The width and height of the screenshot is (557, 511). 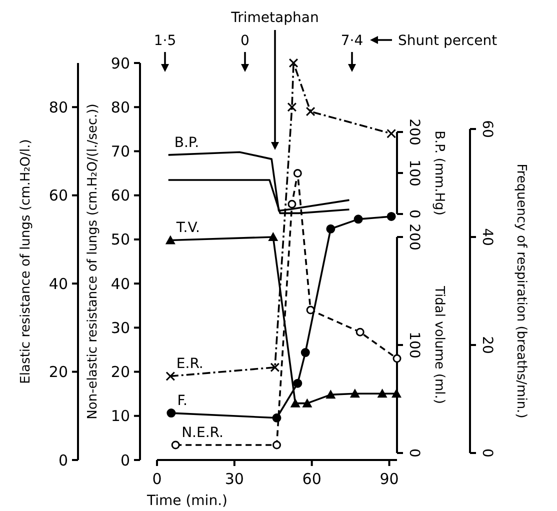 I want to click on series-label: B.P., so click(x=187, y=142).